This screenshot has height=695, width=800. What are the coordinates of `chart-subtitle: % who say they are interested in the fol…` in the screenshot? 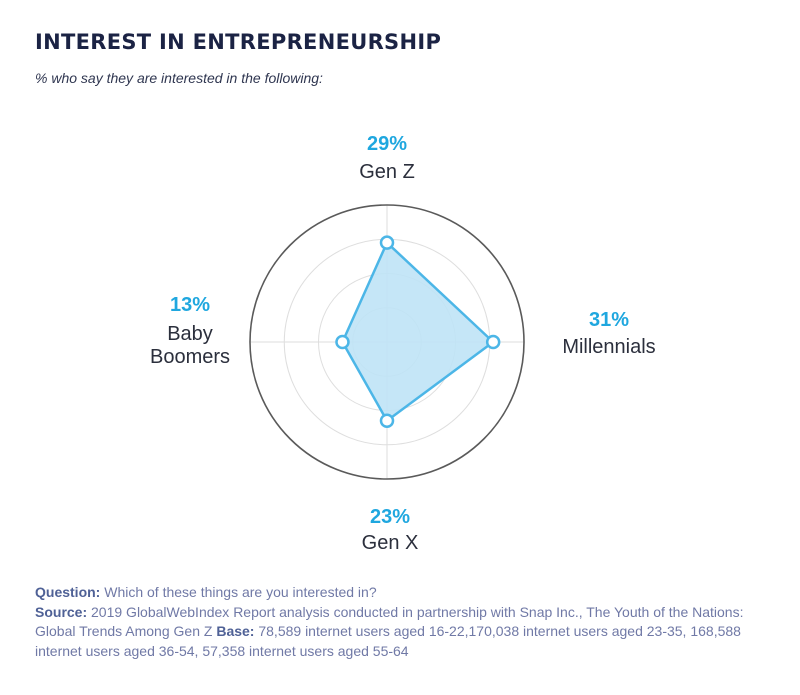 It's located at (179, 78).